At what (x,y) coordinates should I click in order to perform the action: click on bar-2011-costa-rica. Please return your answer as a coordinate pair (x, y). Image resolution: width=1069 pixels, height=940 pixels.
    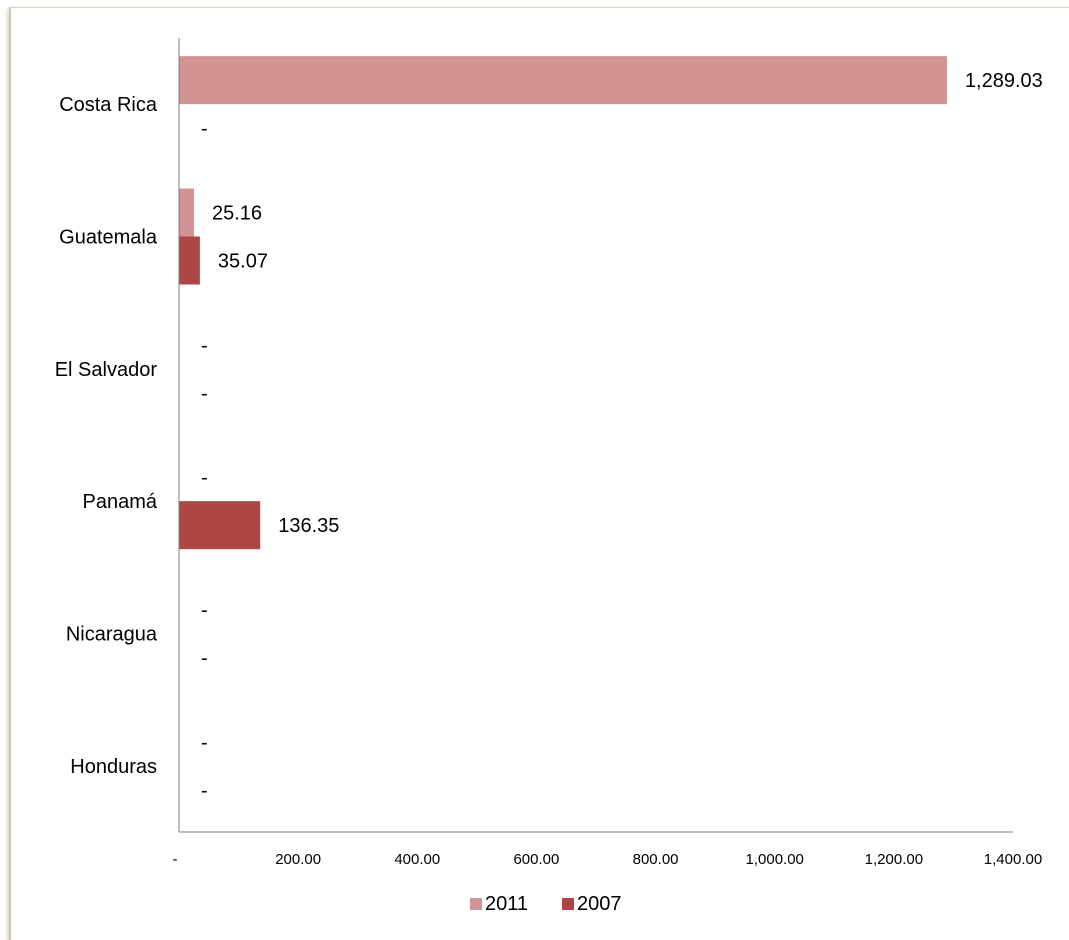
    Looking at the image, I should click on (563, 80).